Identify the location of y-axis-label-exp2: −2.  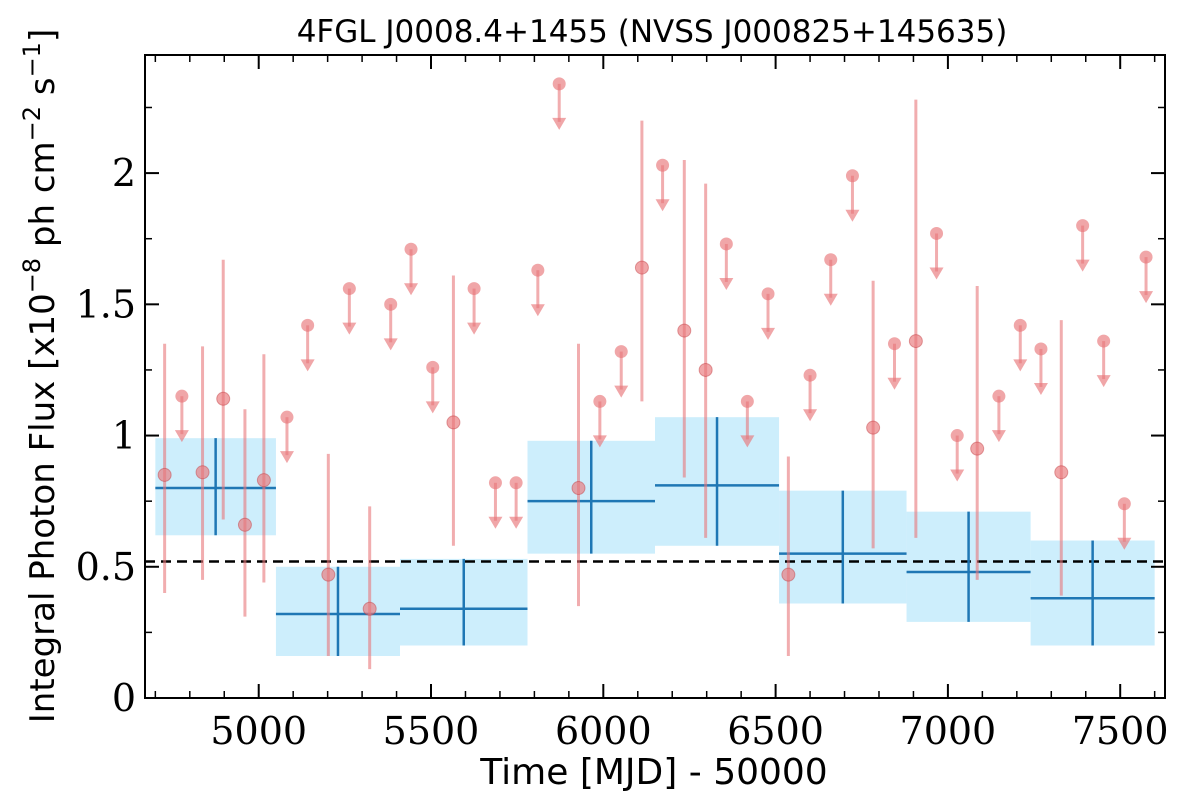
(32, 123).